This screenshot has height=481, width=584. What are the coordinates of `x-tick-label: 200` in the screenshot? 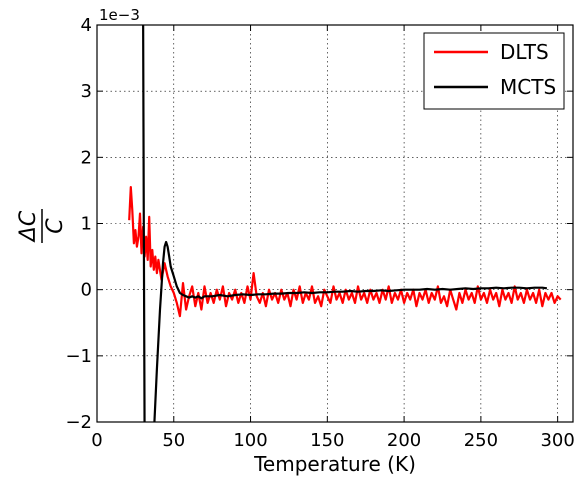 It's located at (404, 440).